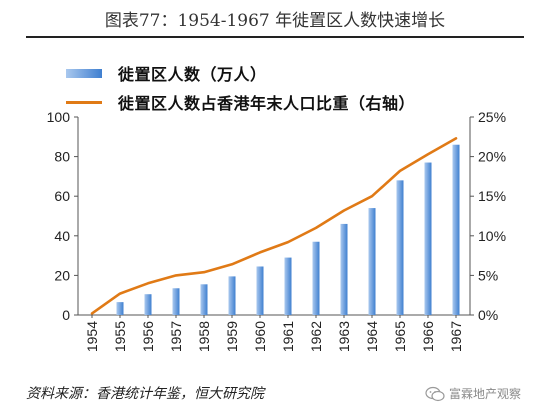 This screenshot has width=550, height=415. What do you see at coordinates (92, 336) in the screenshot?
I see `x-tick-label: 1954` at bounding box center [92, 336].